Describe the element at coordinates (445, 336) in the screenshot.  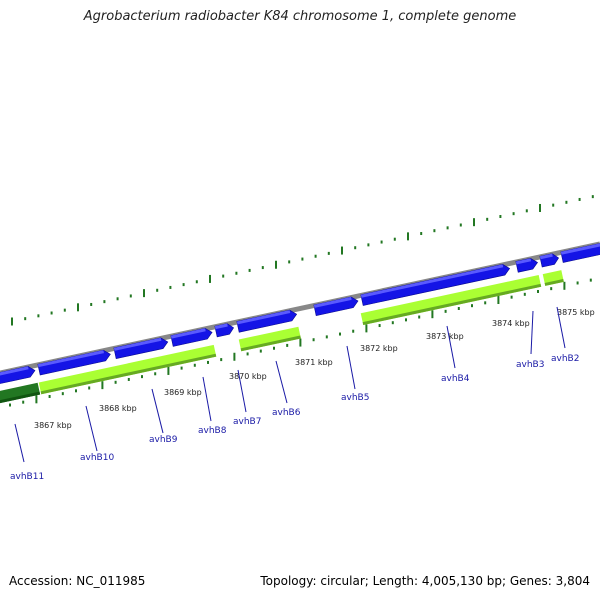
I see `kbp-label: 3873 kbp` at that location.